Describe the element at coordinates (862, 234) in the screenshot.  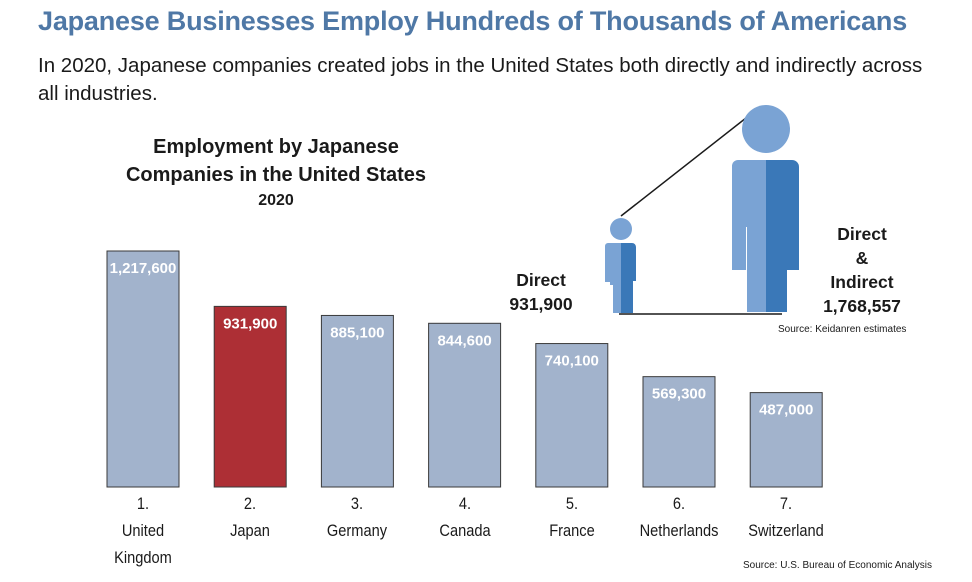
I see `indirect-label-line-1: Direct` at that location.